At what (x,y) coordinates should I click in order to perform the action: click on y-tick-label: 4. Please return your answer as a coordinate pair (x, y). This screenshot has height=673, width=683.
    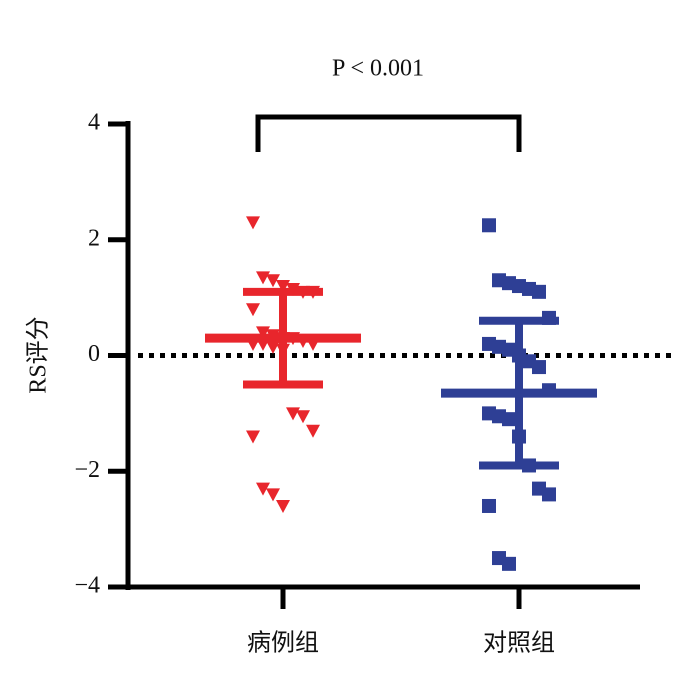
    Looking at the image, I should click on (94, 123).